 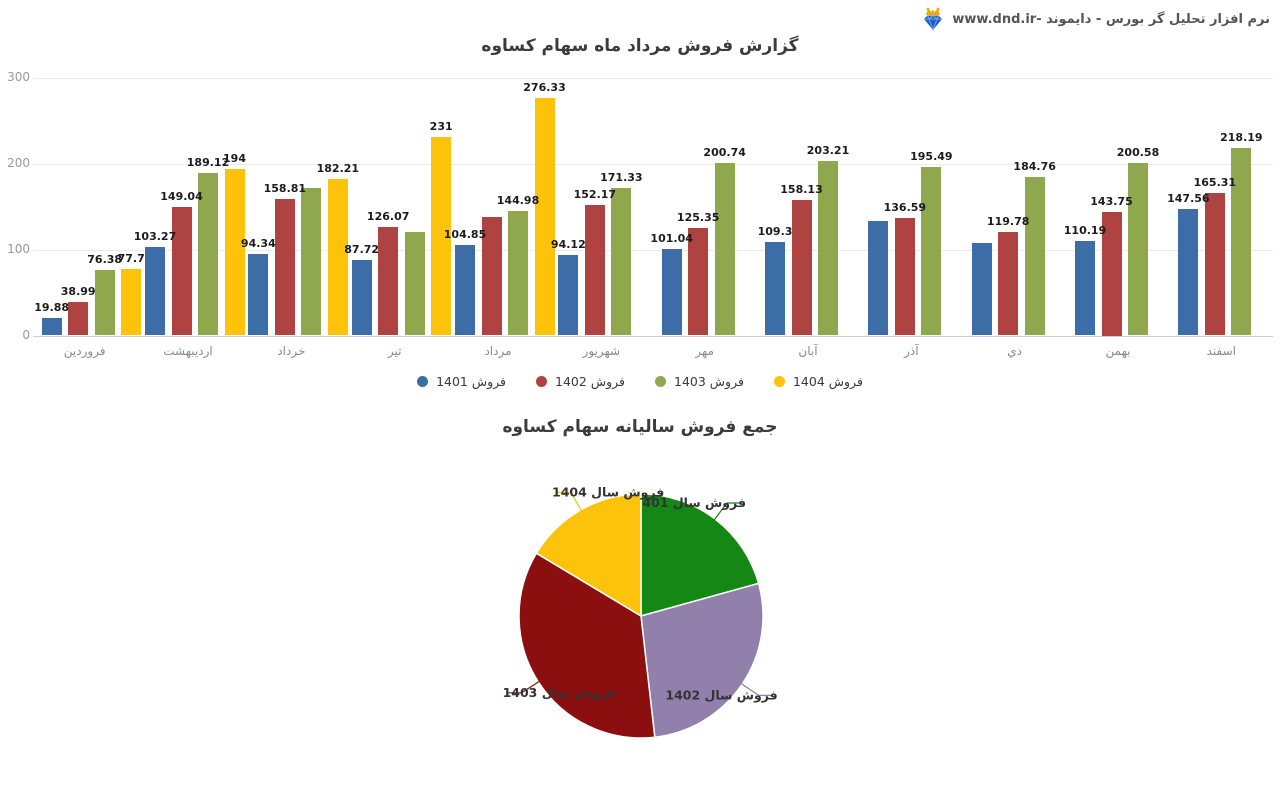 I want to click on legend-item-1403: فروش 1403, so click(x=699, y=381).